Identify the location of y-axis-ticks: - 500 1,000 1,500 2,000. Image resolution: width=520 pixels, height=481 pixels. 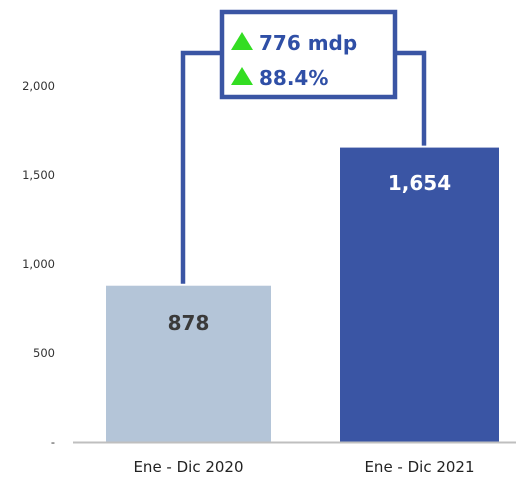
(38, 264).